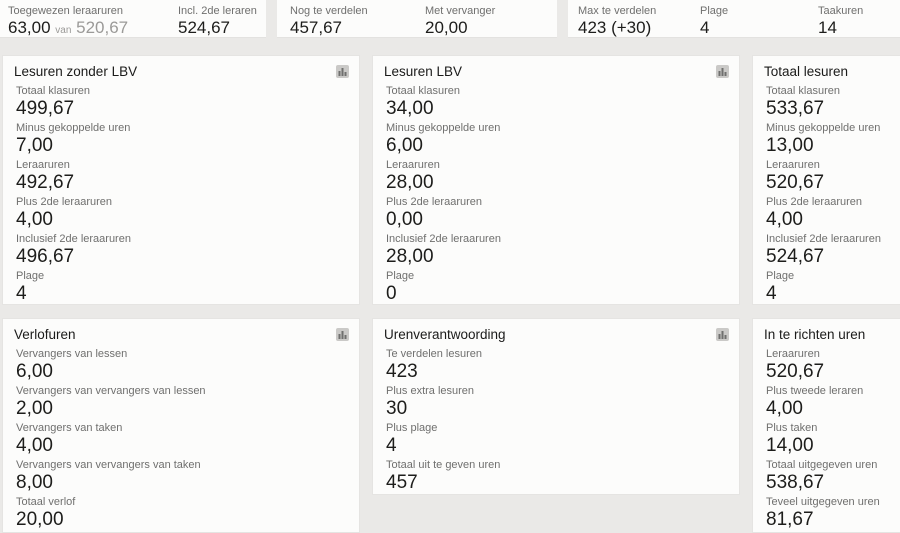  What do you see at coordinates (413, 176) in the screenshot?
I see `field-leraaruren: Leraaruren 28,00` at bounding box center [413, 176].